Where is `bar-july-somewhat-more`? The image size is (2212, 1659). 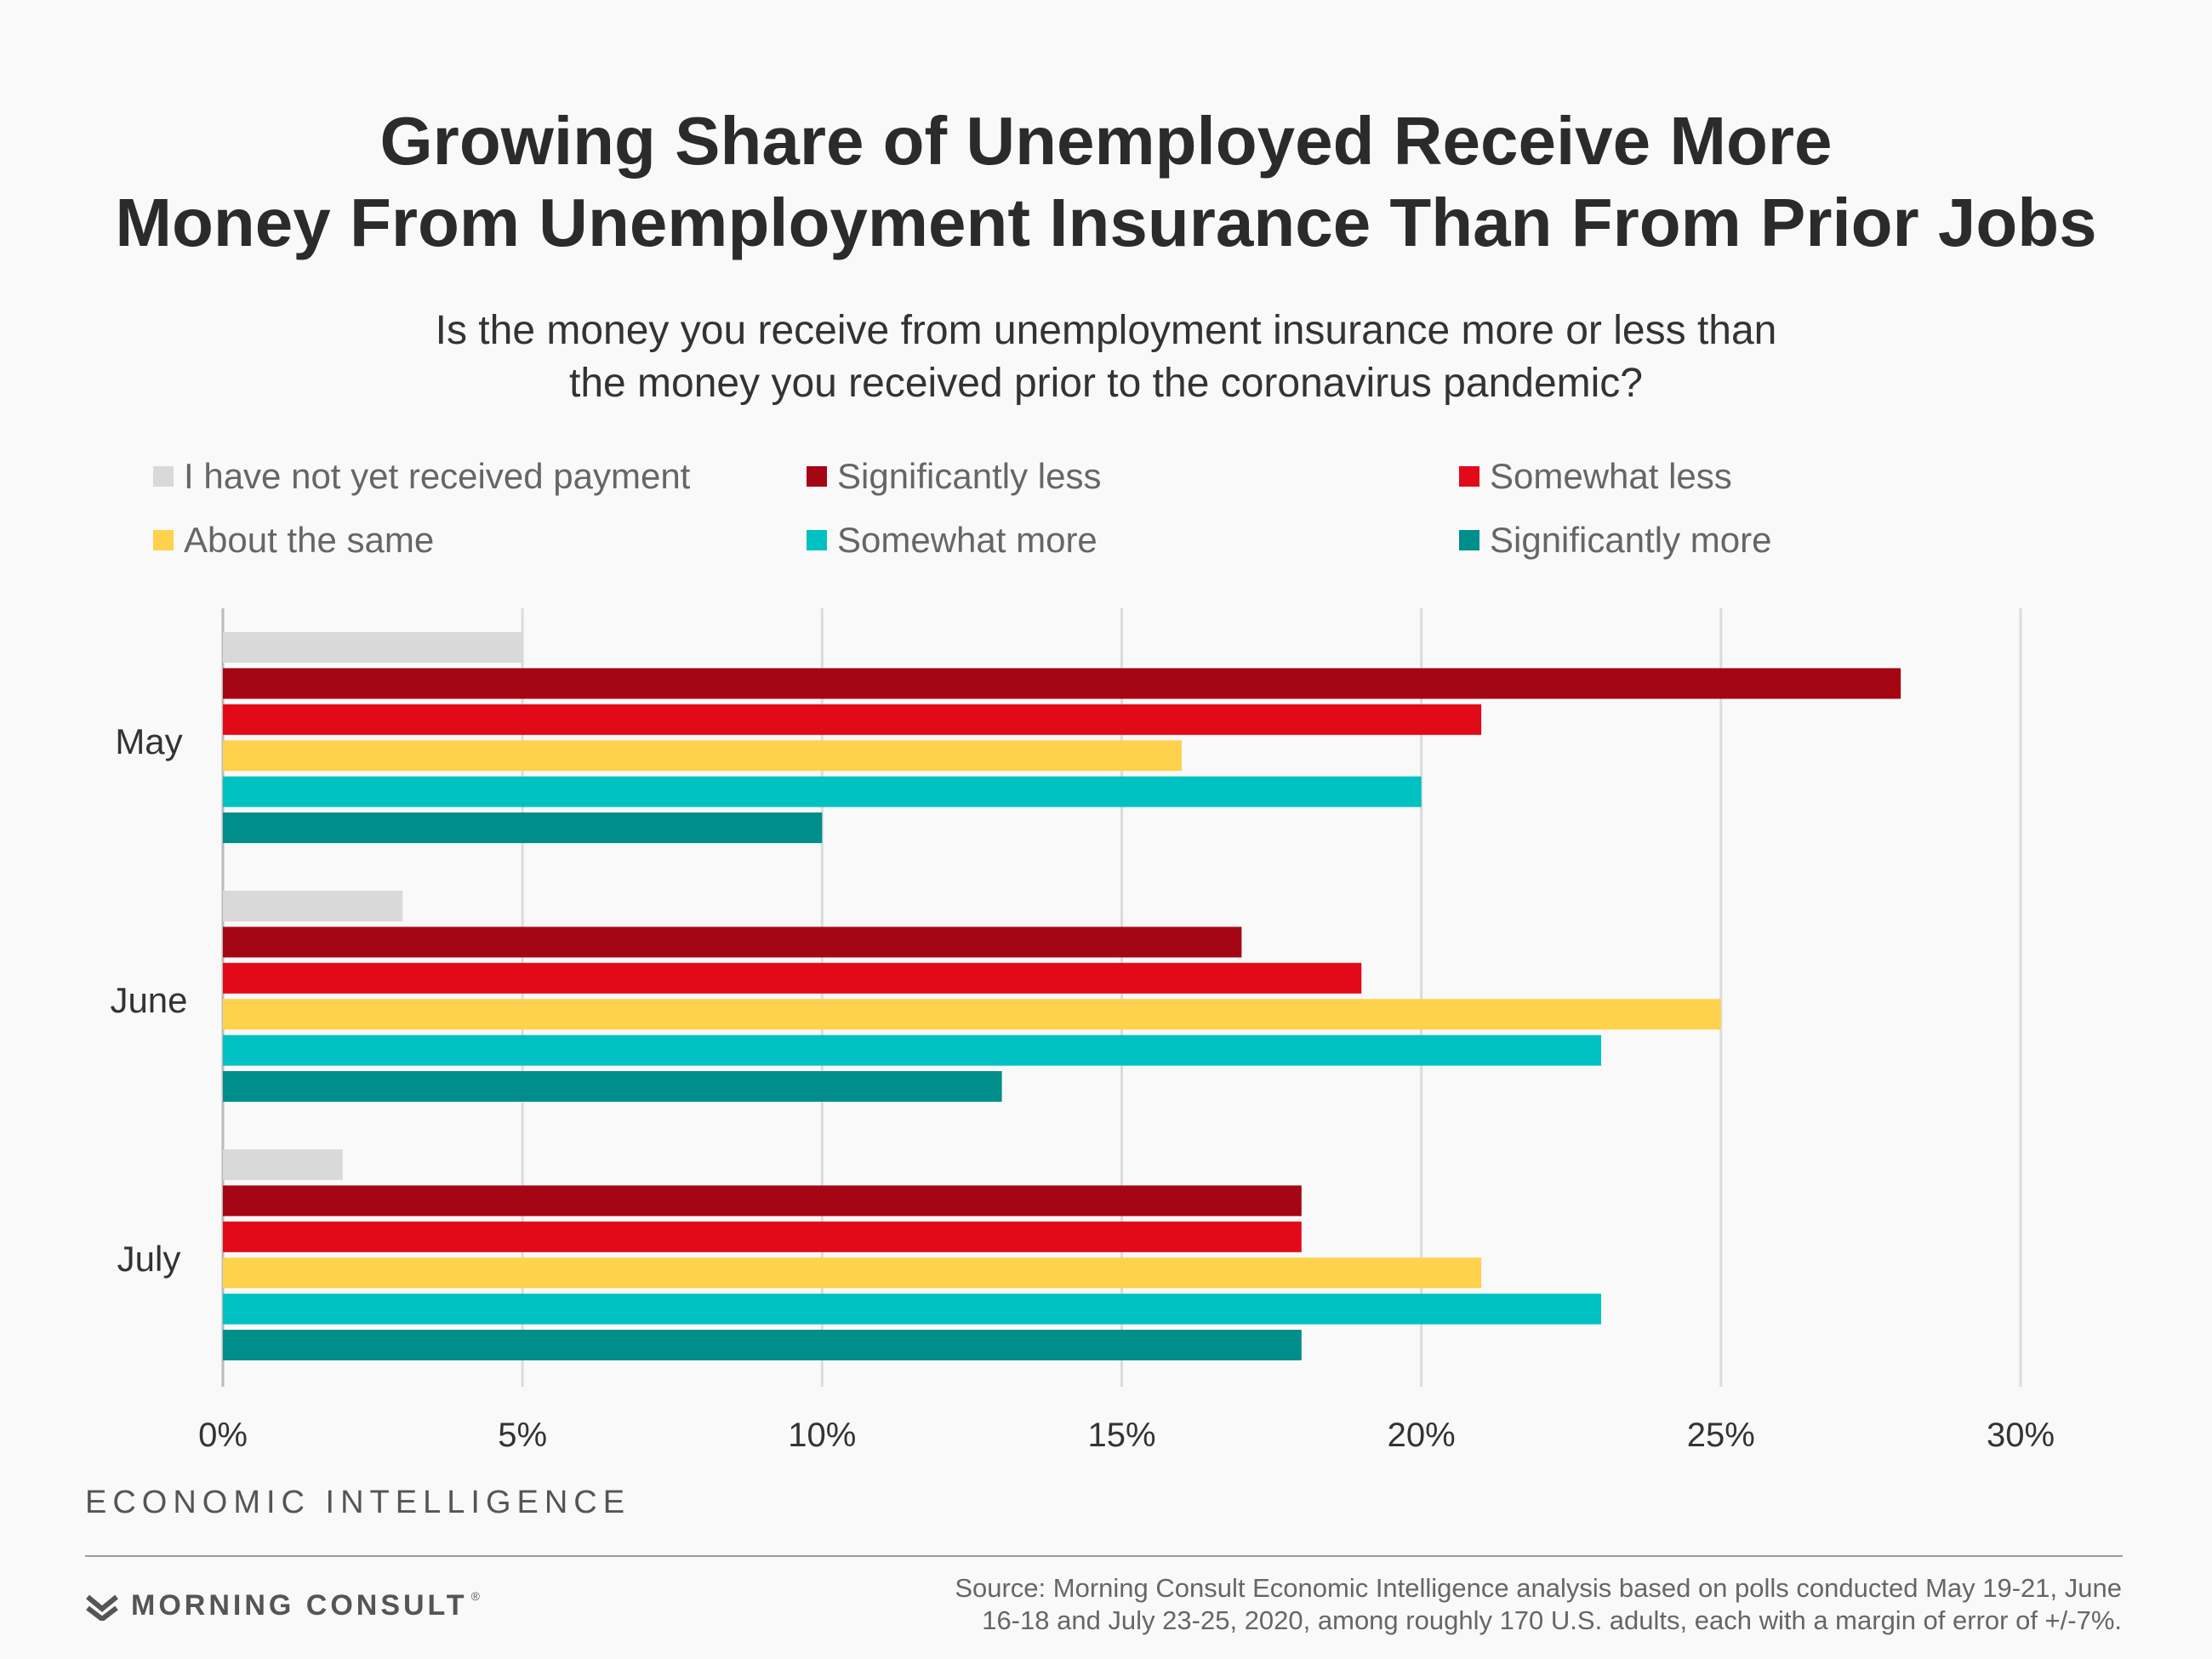
bar-july-somewhat-more is located at coordinates (912, 1309).